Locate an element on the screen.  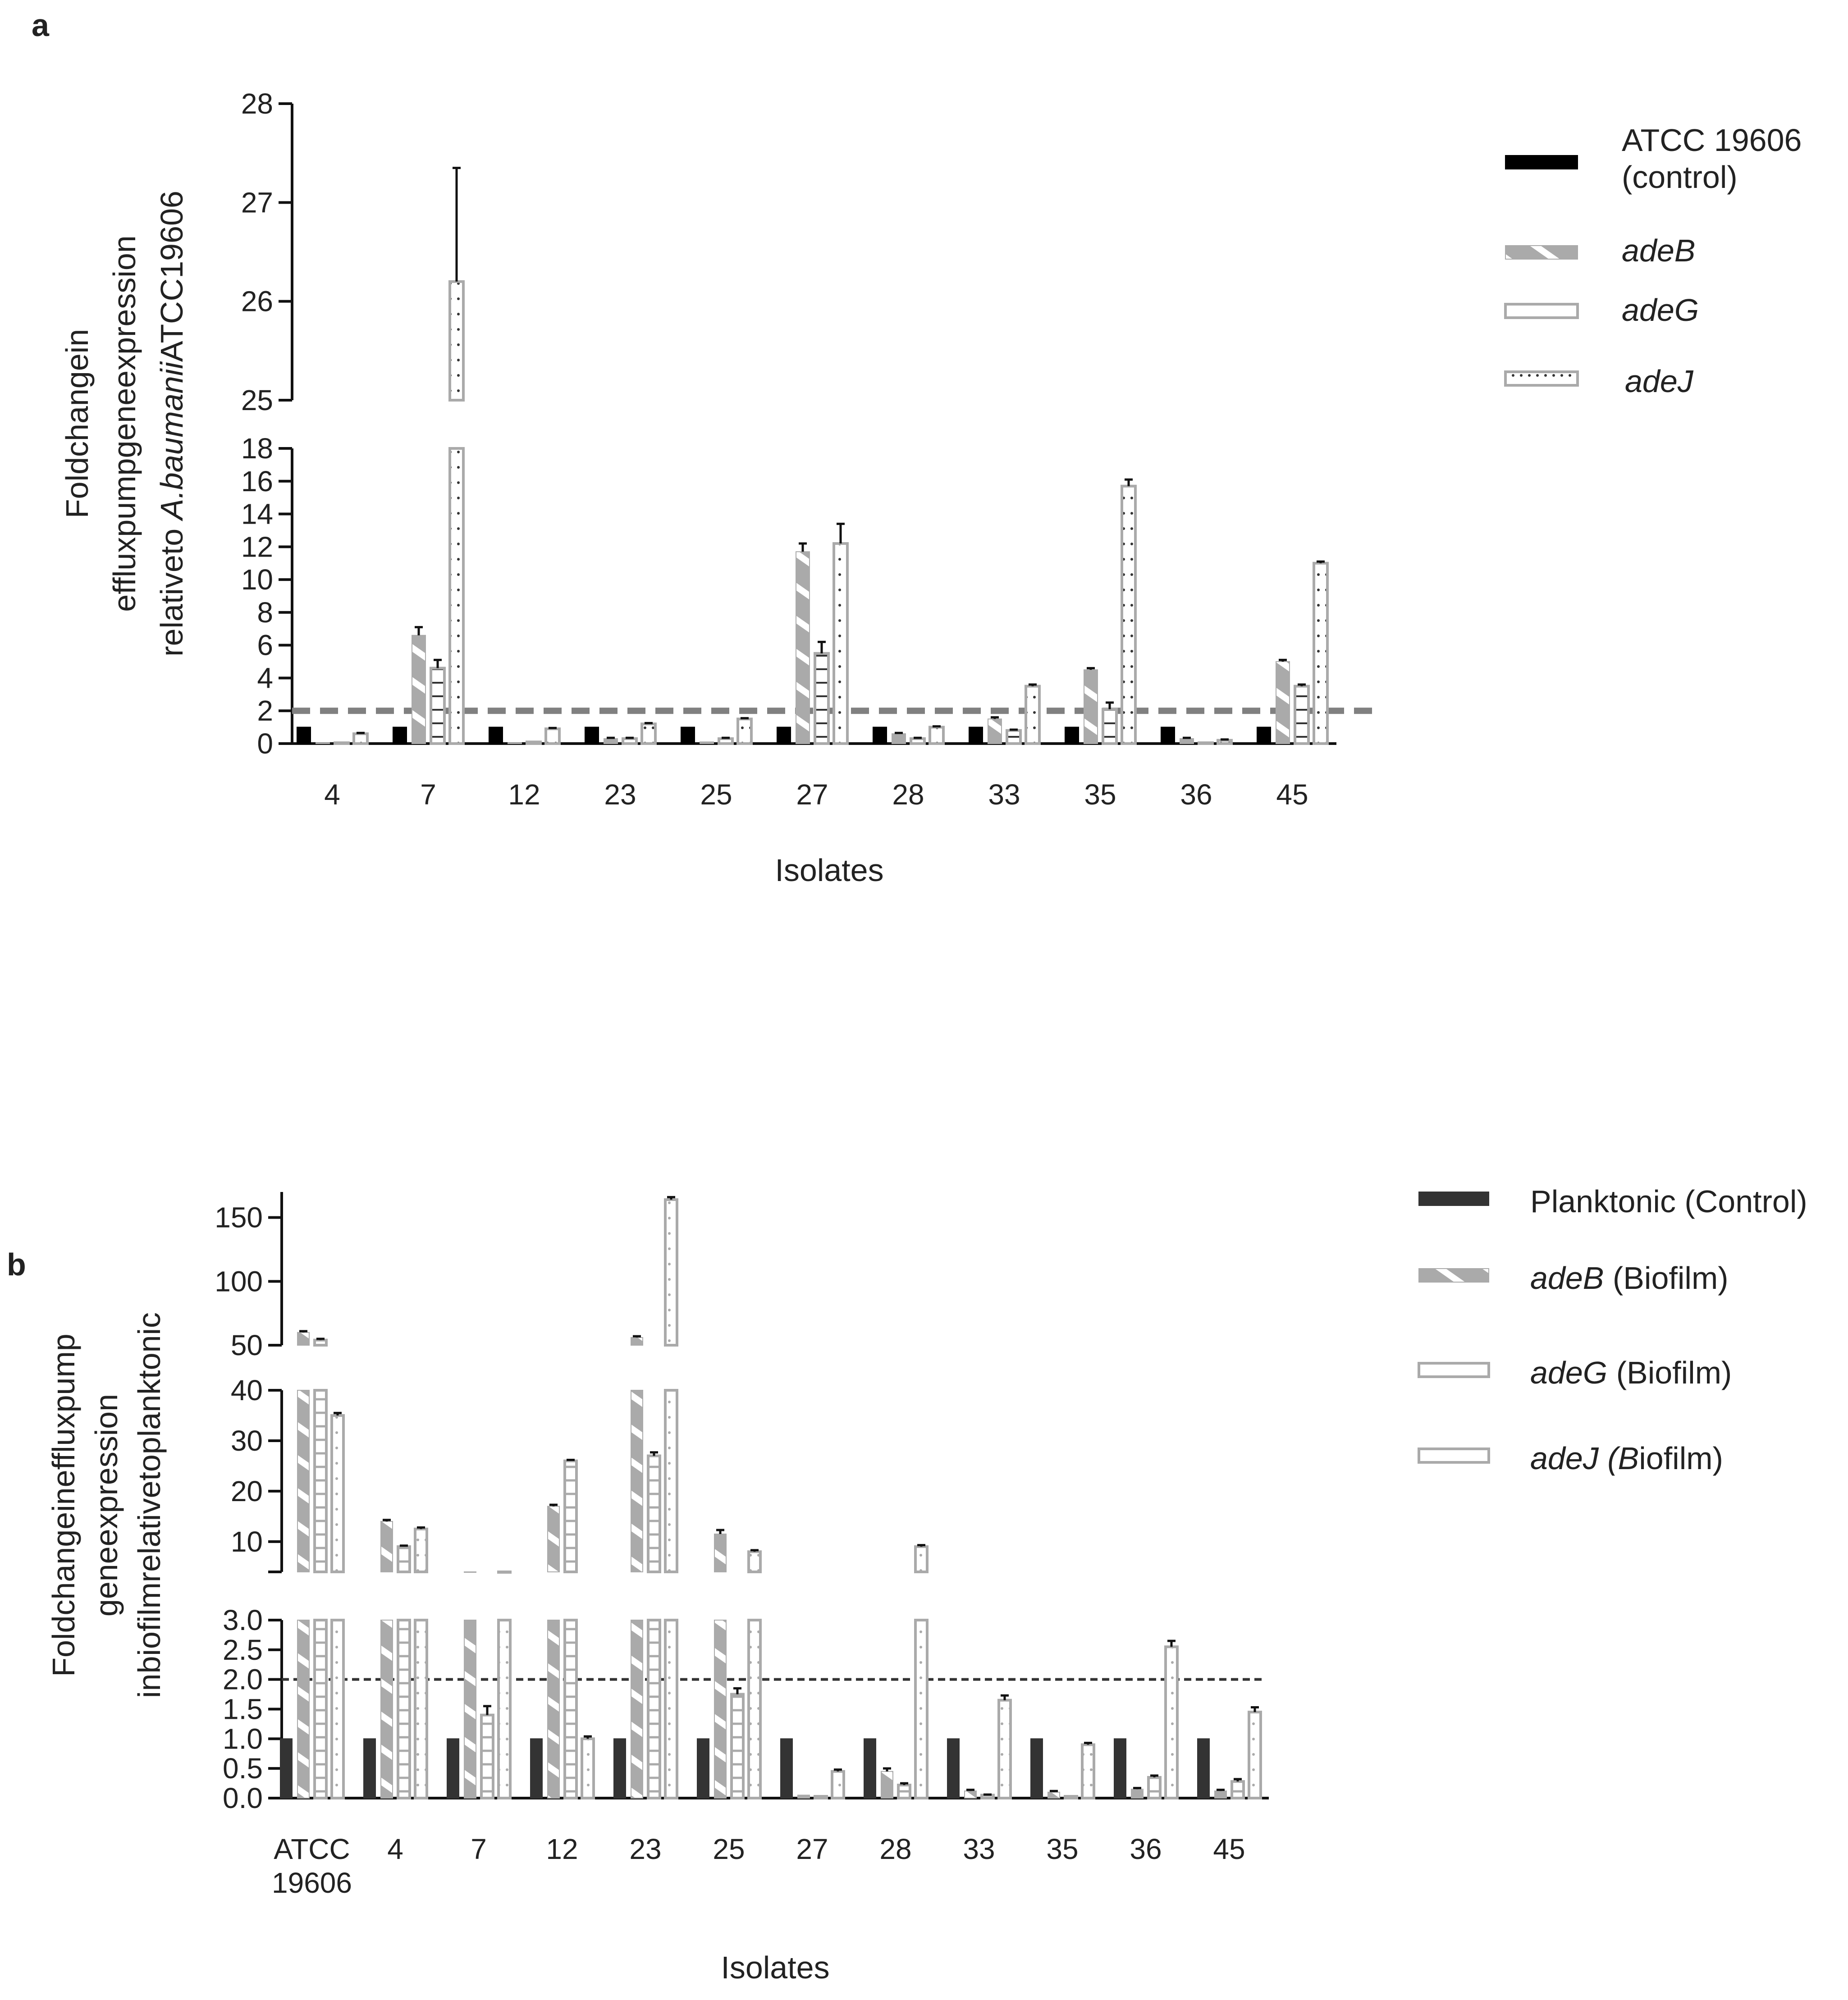
a-legend-swatch is located at coordinates (1541, 162).